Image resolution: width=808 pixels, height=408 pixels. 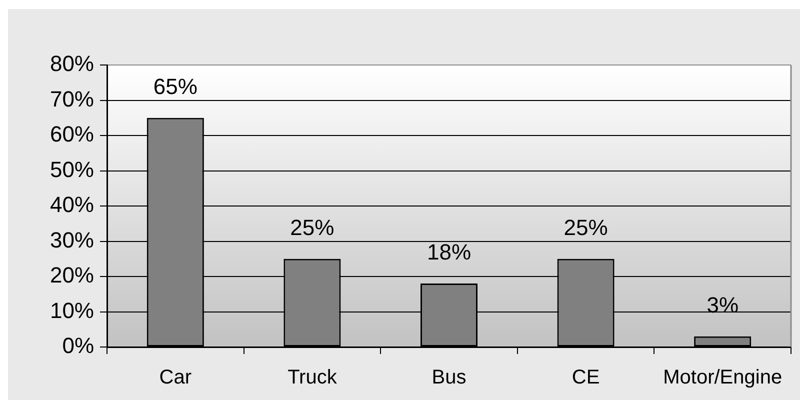 I want to click on x-tick-label: Car, so click(x=175, y=377).